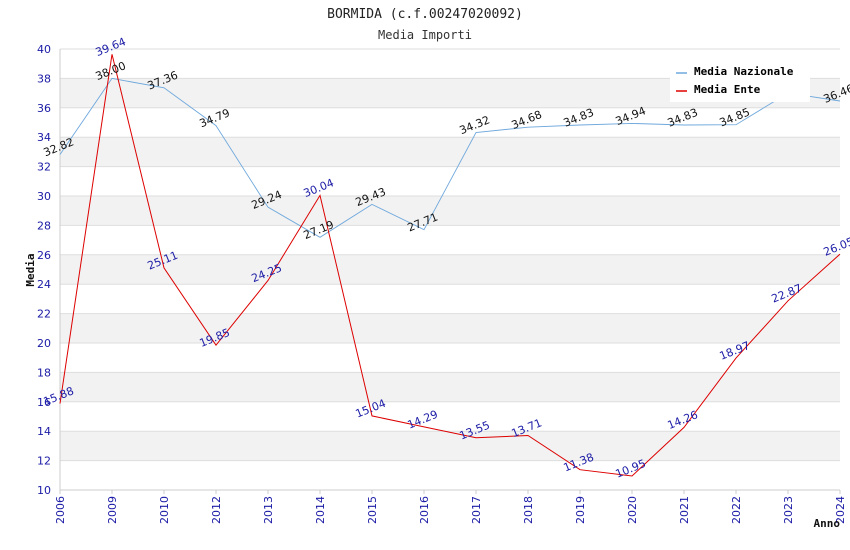 Image resolution: width=850 pixels, height=550 pixels. What do you see at coordinates (476, 510) in the screenshot?
I see `x-tick-label: 2017` at bounding box center [476, 510].